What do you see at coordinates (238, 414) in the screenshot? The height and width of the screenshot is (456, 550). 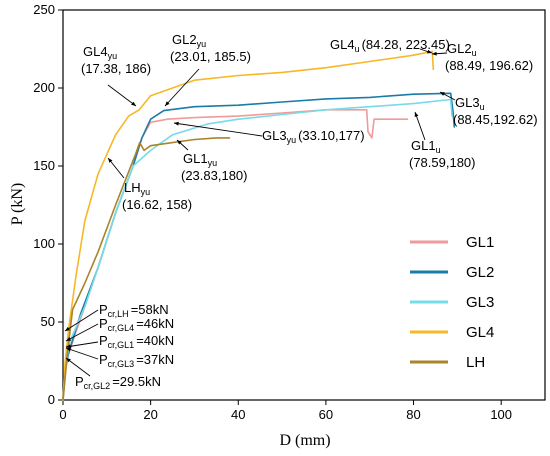 I see `x-tick-label: 40` at bounding box center [238, 414].